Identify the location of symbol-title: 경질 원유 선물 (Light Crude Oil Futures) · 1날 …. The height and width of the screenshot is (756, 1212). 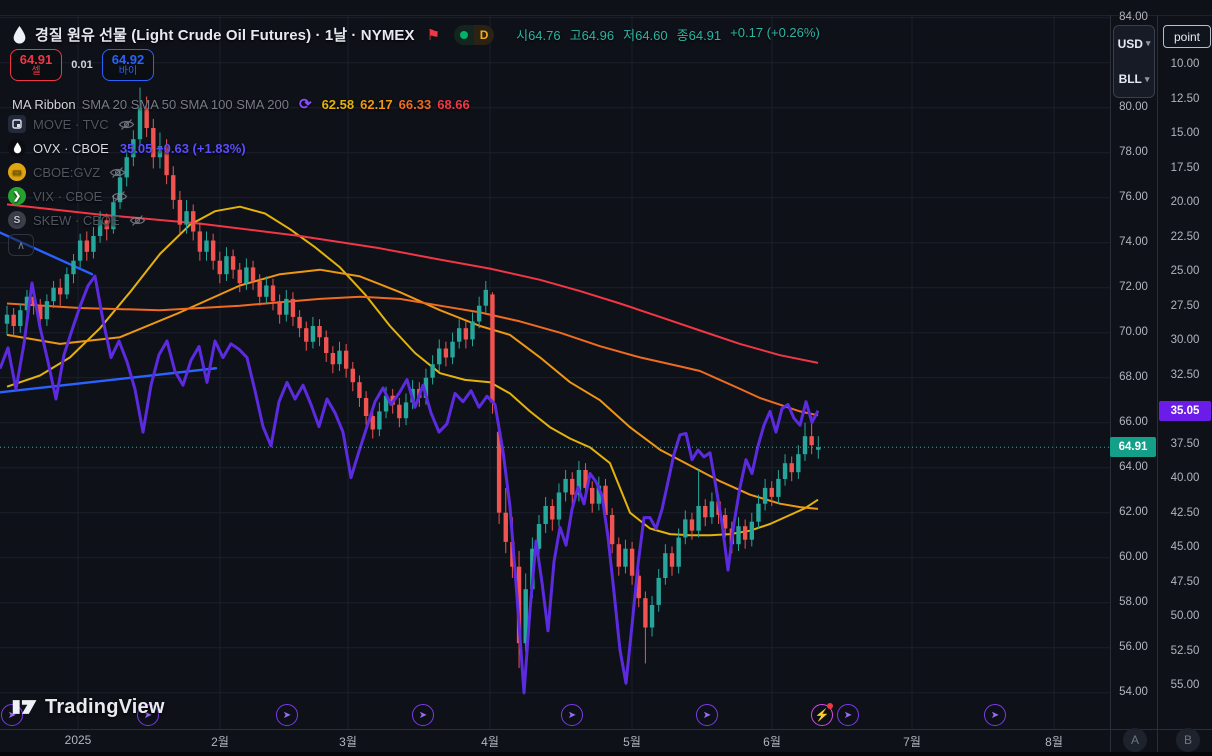
(225, 35).